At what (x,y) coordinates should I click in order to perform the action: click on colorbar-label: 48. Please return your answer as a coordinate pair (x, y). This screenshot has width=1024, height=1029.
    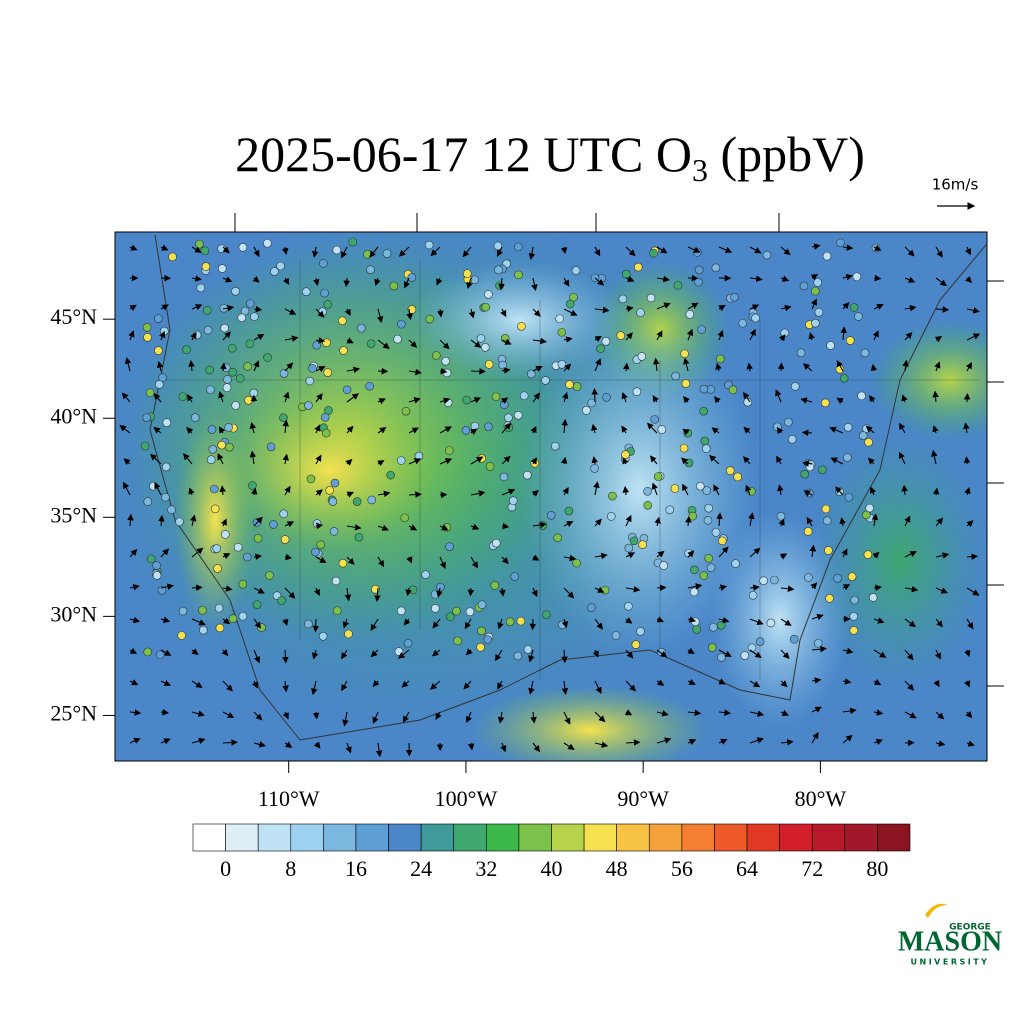
    Looking at the image, I should click on (617, 868).